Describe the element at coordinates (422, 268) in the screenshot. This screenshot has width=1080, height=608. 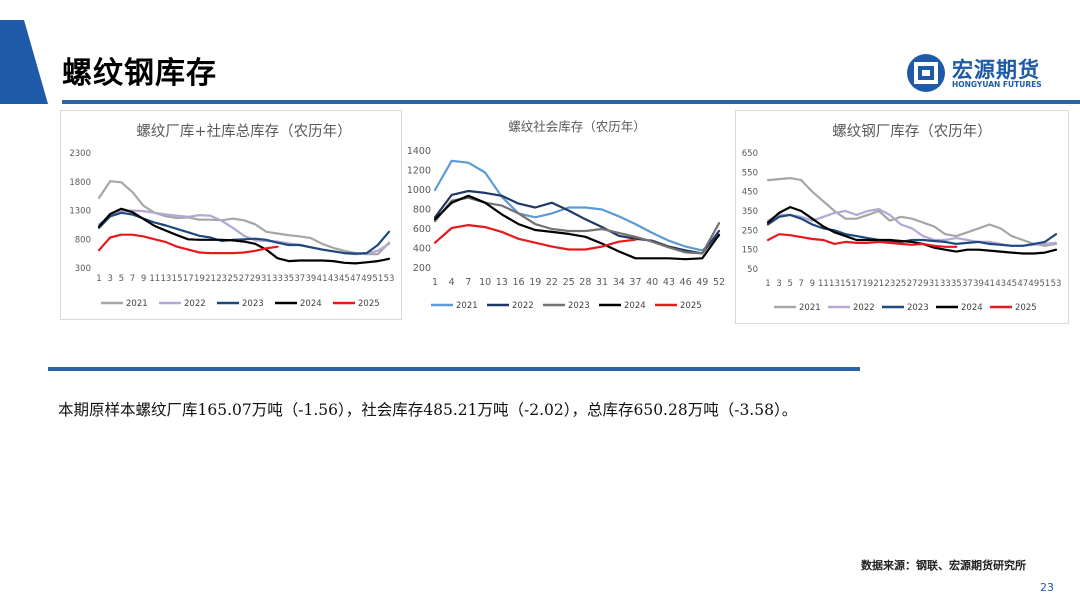
I see `y-tick-label: 200` at that location.